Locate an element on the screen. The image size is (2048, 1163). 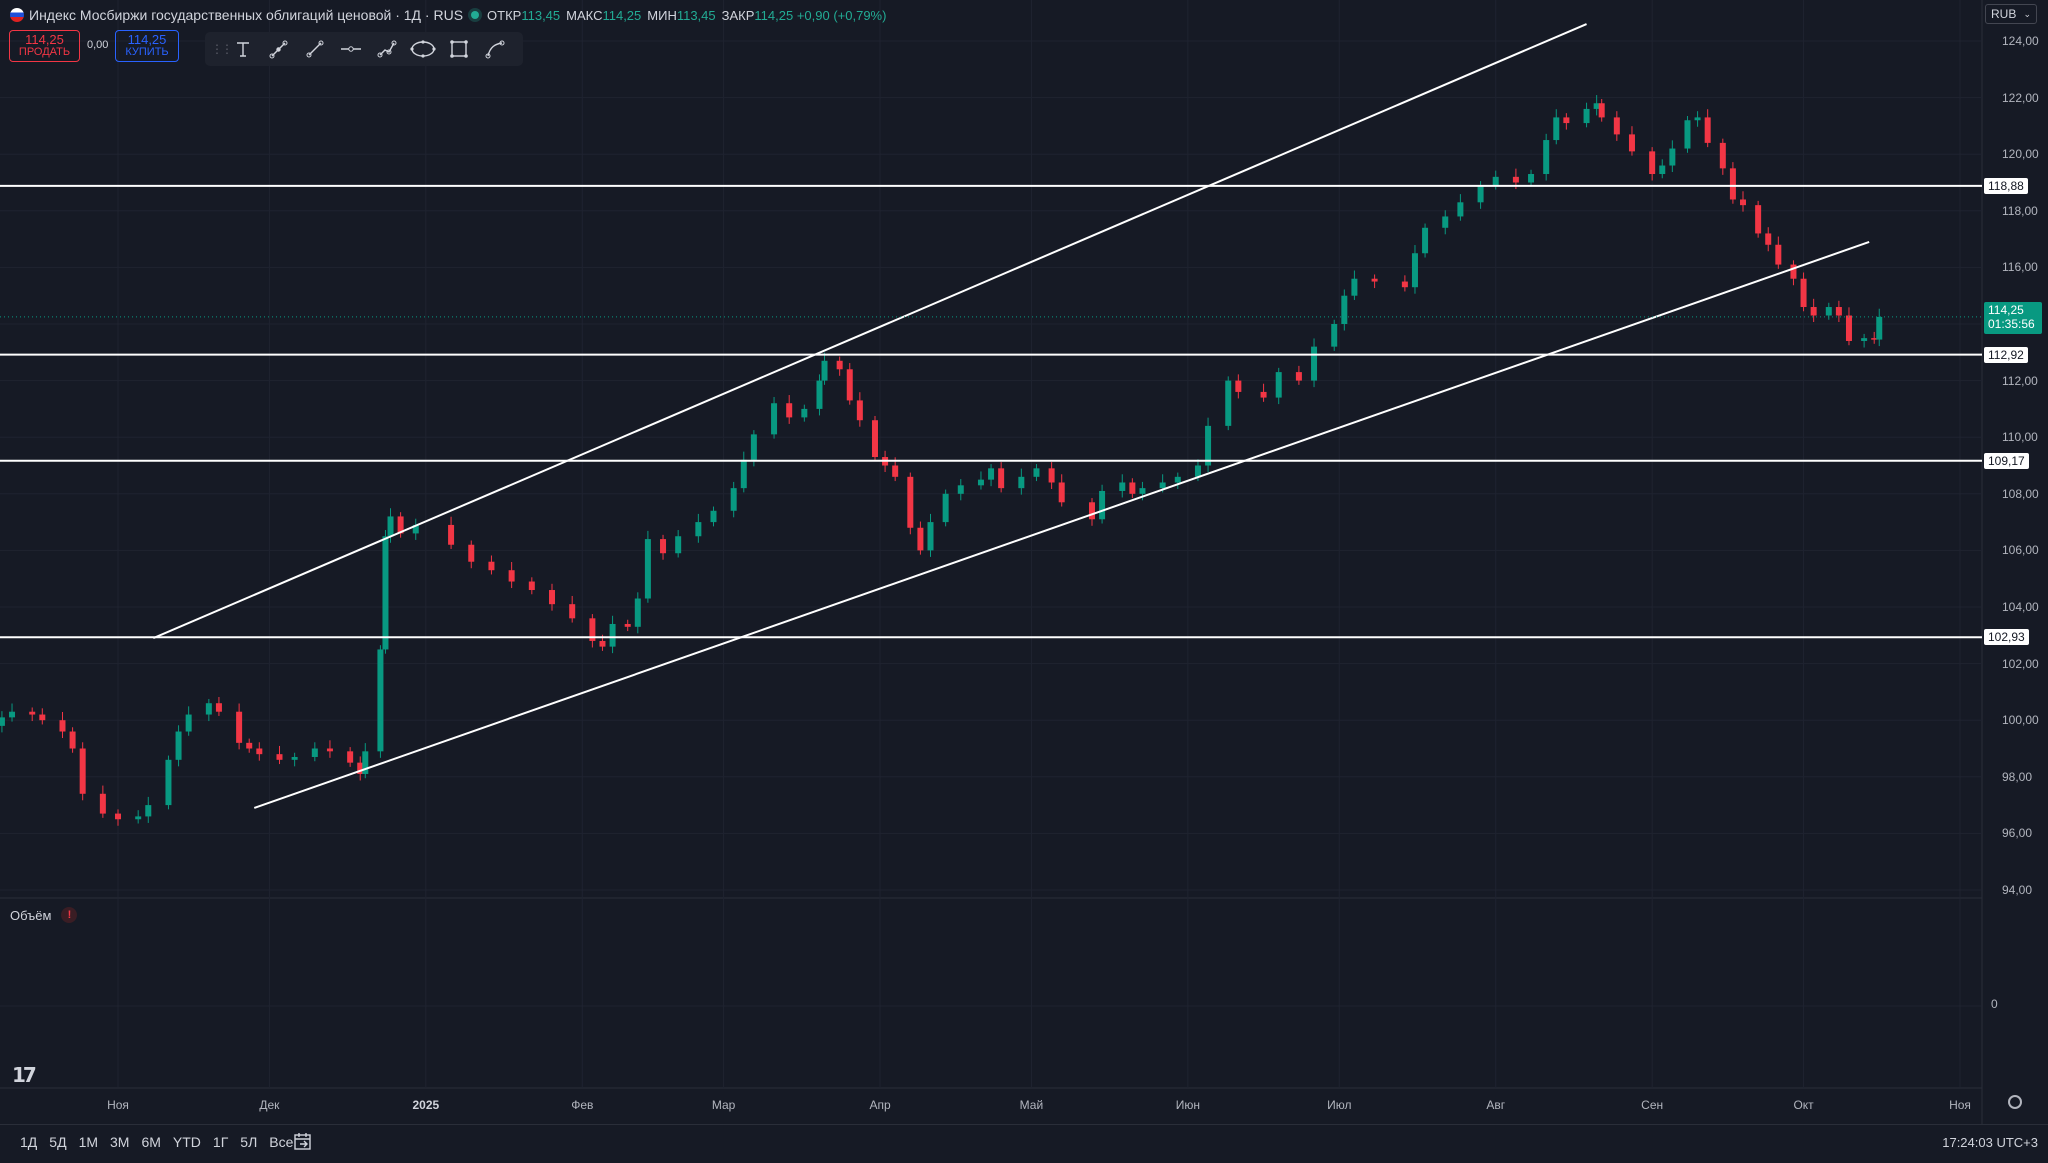
price-tick-label: 106,00 is located at coordinates (2020, 550).